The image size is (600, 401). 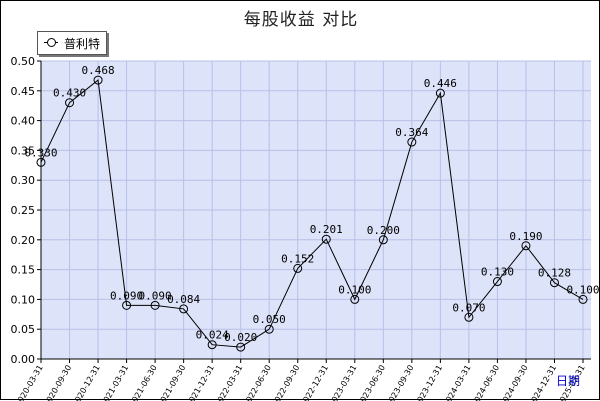 I want to click on data-label: 0.468, so click(x=97, y=70).